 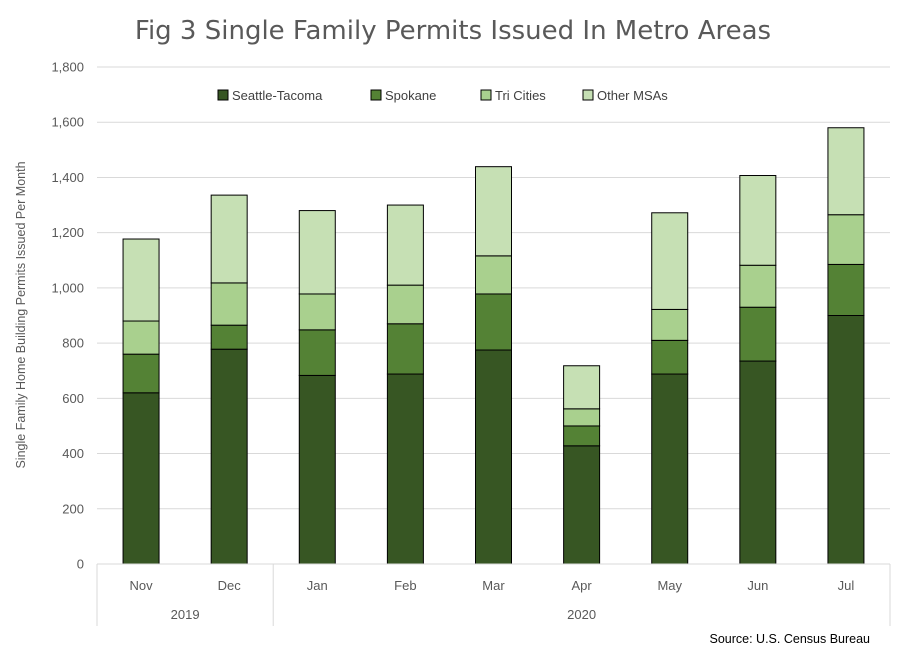 I want to click on x-axis: Nov Dec Jan Feb Mar Apr May Jun Jul 2019 2020, so click(x=493, y=594).